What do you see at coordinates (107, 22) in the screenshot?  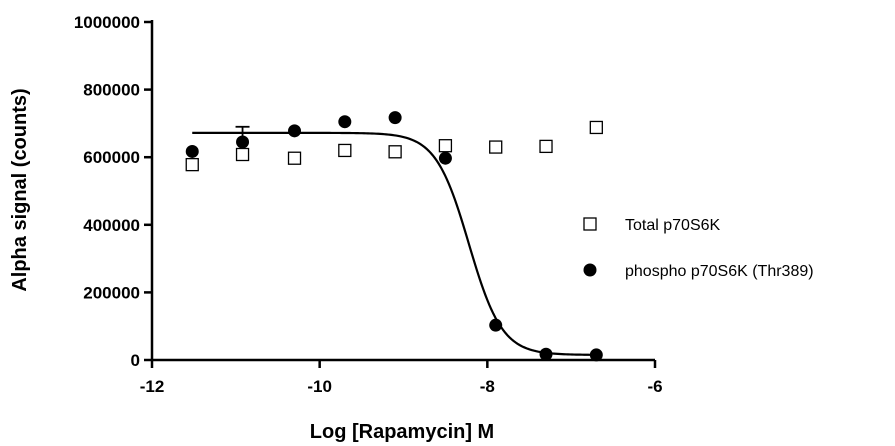 I see `y-tick-label: 1000000` at bounding box center [107, 22].